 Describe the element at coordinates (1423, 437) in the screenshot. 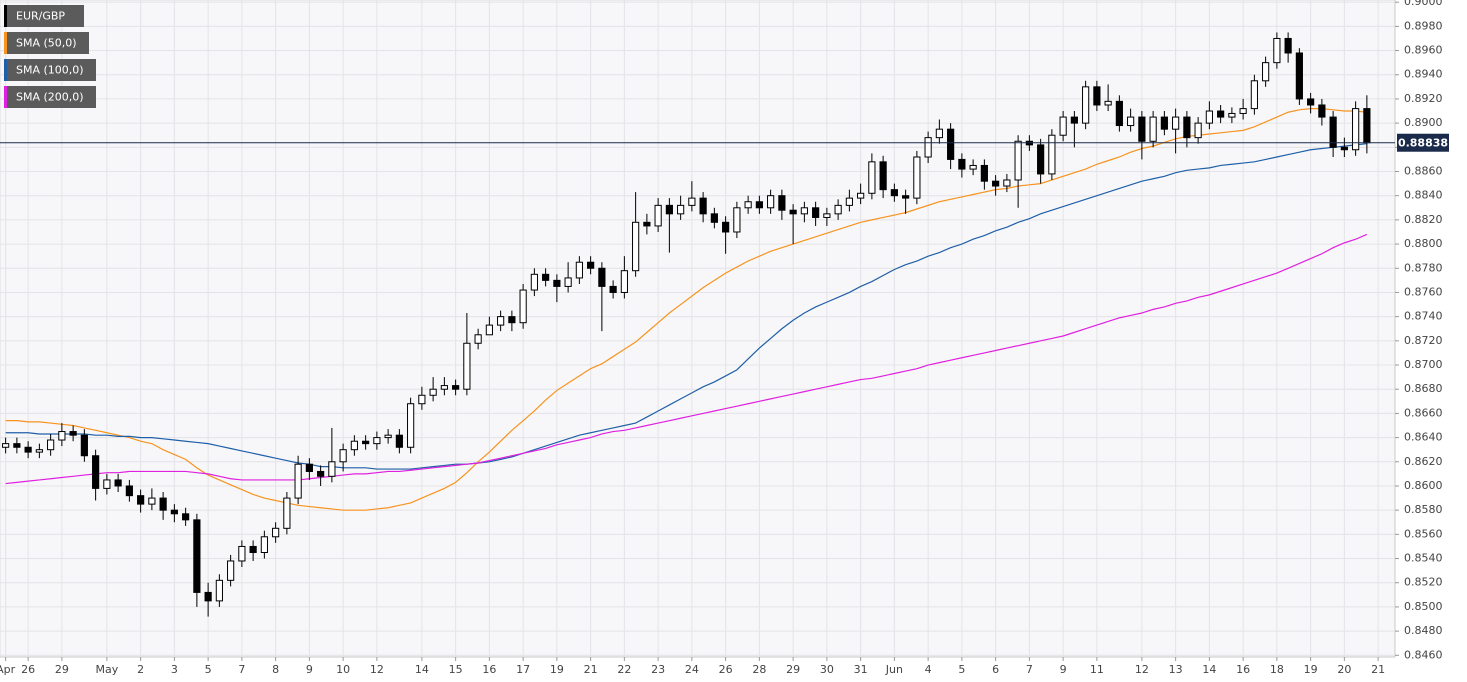

I see `y-tick-label: 0.8640` at that location.